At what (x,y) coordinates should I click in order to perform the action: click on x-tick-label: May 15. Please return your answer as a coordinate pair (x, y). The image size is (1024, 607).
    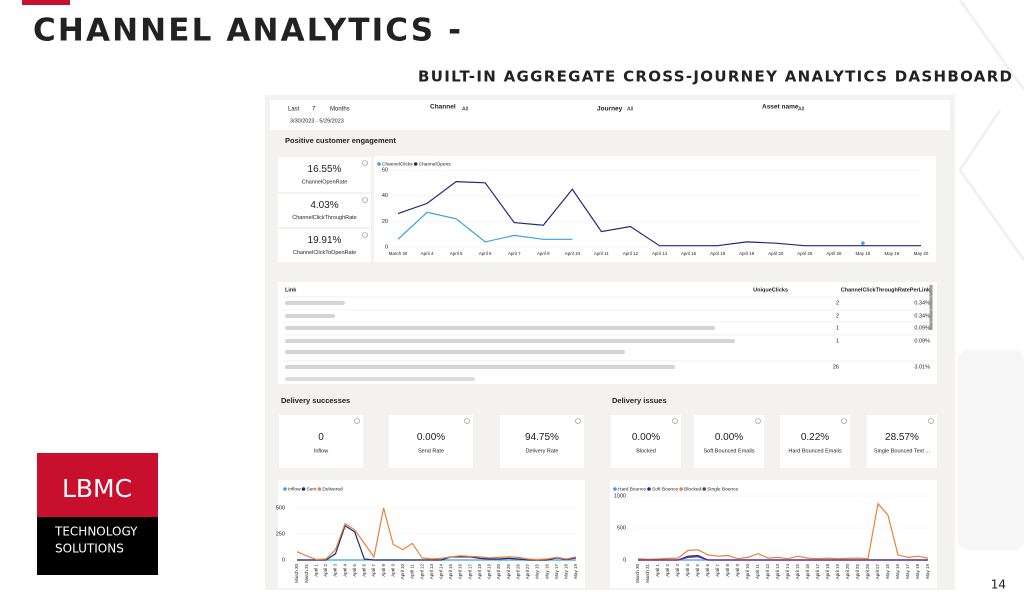
    Looking at the image, I should click on (537, 571).